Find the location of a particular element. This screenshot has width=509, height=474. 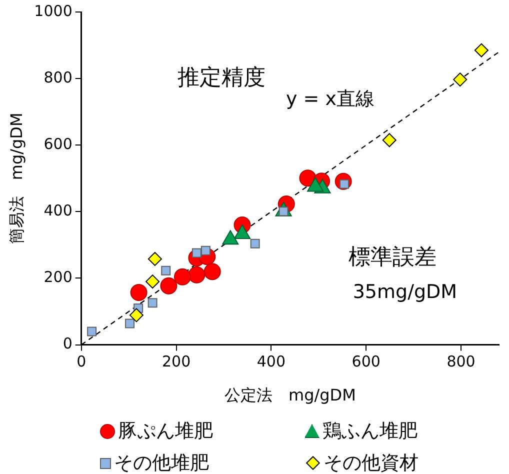

legend-label: その他資材 is located at coordinates (371, 462).